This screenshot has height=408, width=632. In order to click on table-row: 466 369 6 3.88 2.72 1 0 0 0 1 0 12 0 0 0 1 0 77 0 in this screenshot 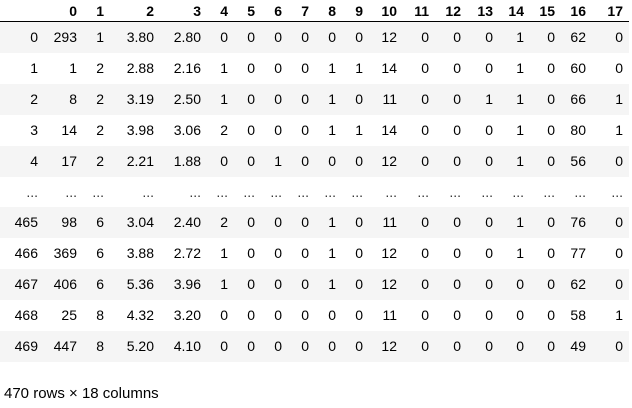, I will do `click(314, 253)`.